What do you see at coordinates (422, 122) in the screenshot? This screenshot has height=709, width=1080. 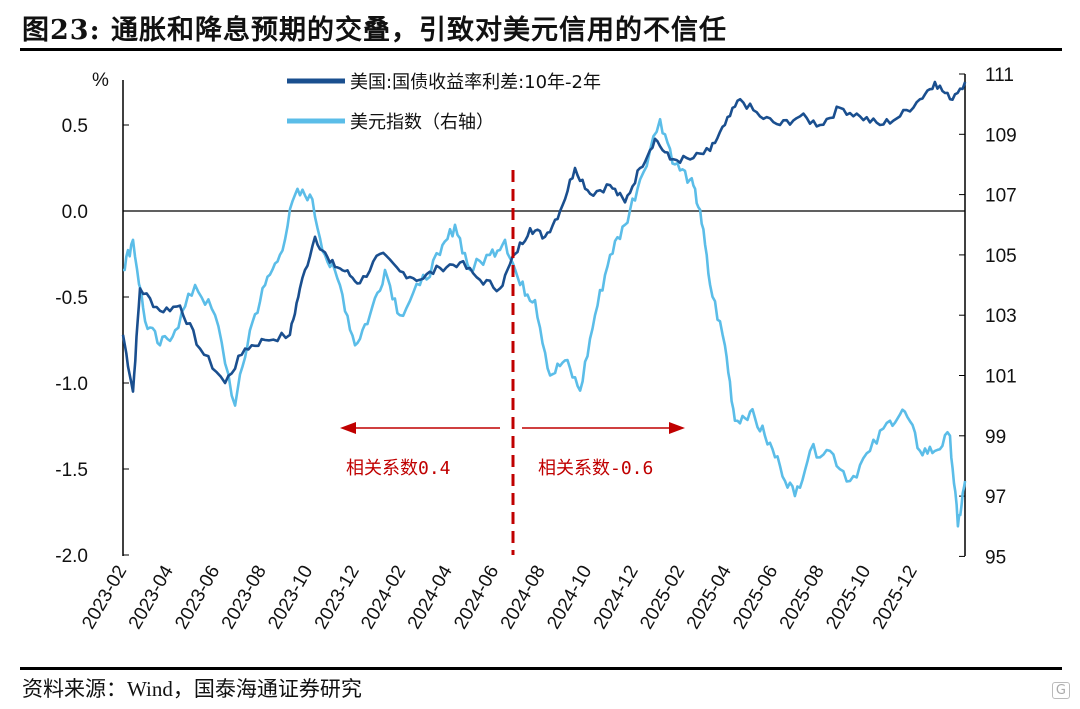 I see `legend-label-dxy: 美元指数（右轴）` at bounding box center [422, 122].